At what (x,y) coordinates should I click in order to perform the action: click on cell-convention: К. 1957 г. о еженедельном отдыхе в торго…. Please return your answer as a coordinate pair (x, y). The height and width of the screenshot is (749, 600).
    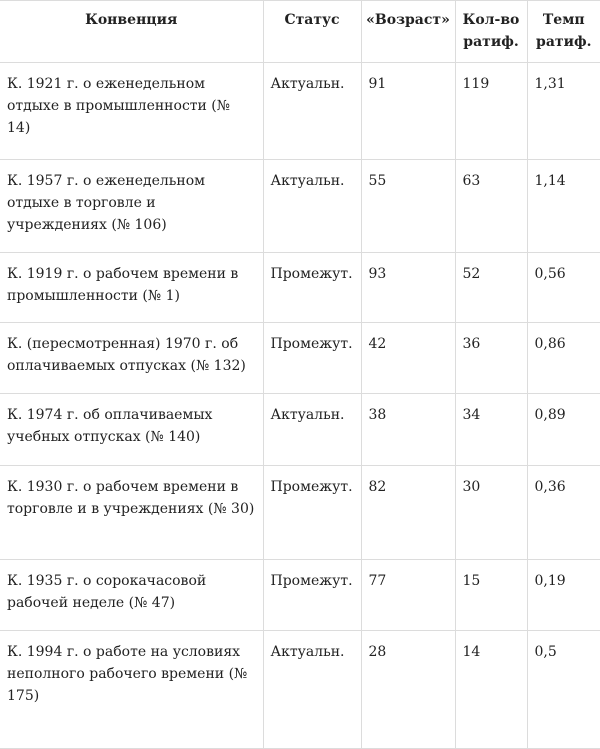
    Looking at the image, I should click on (132, 206).